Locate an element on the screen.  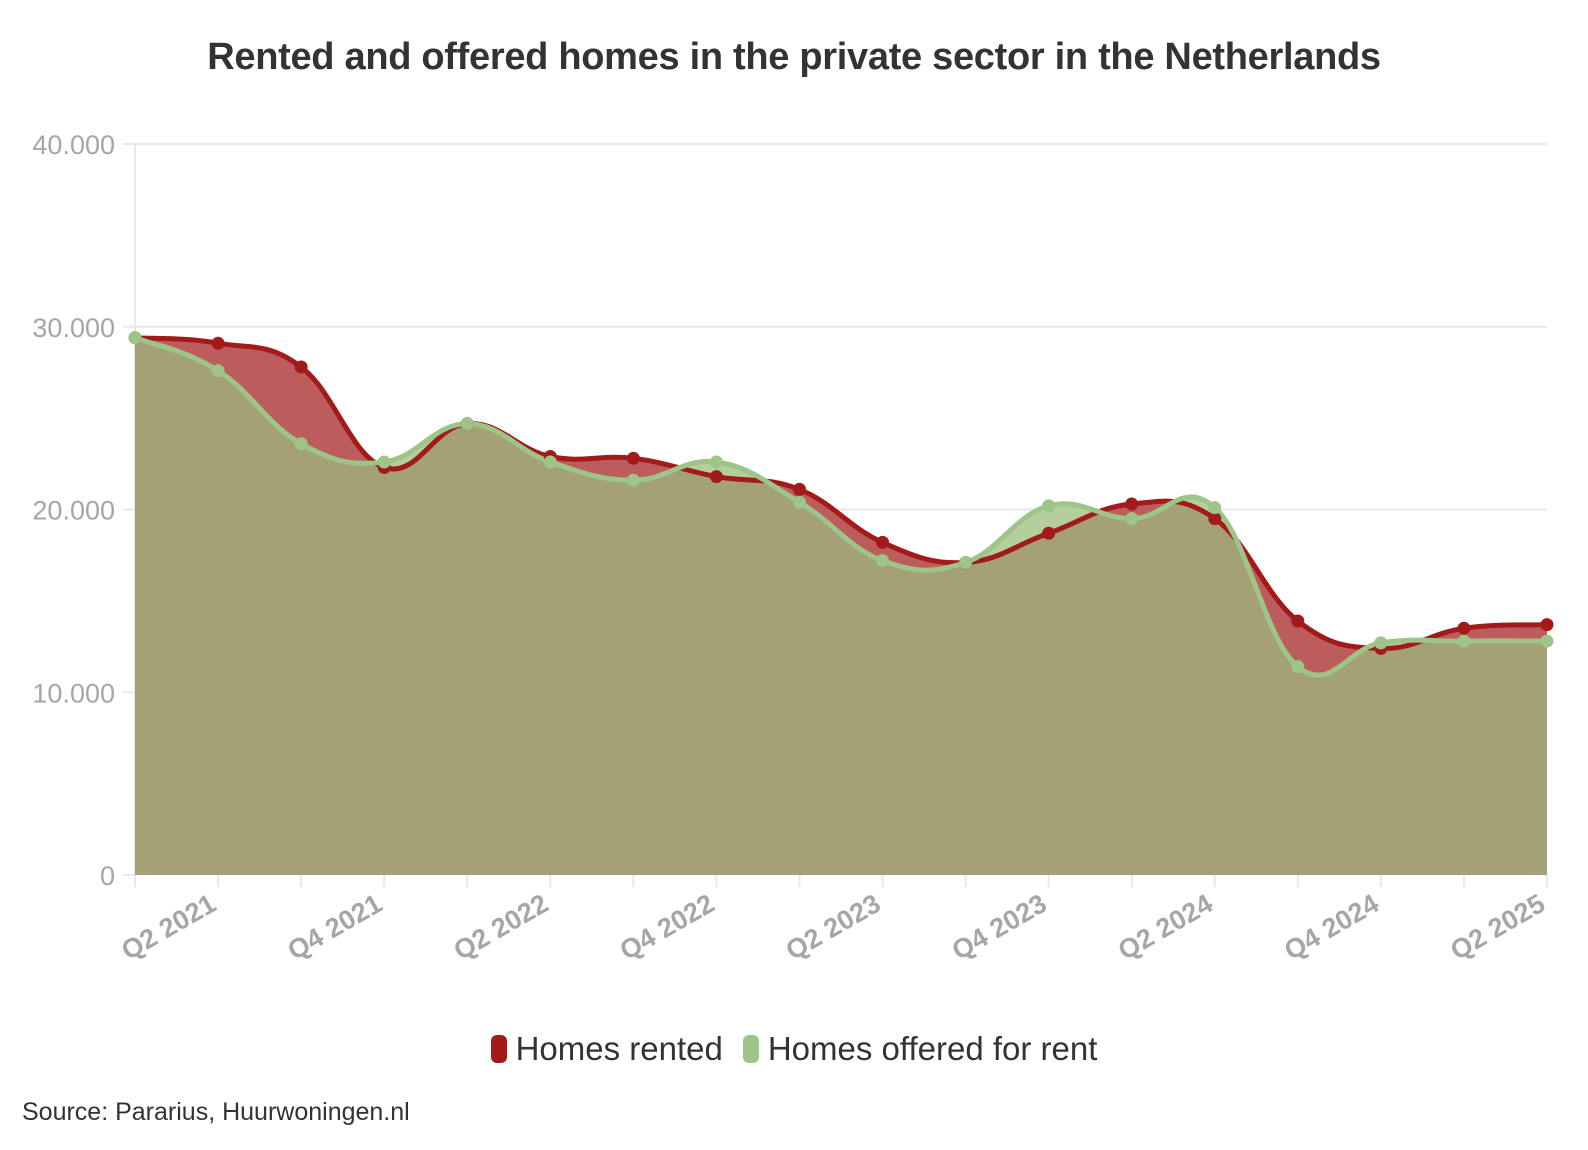
legend-item-homes-rented: Homes rented is located at coordinates (606, 1049).